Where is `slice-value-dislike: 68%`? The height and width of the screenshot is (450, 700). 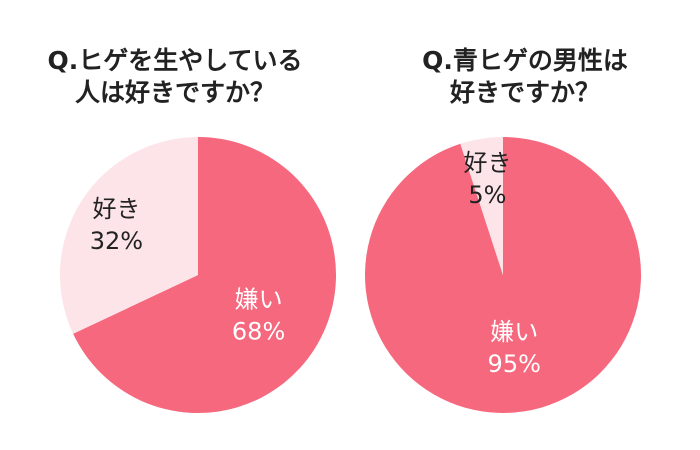
slice-value-dislike: 68% is located at coordinates (258, 331).